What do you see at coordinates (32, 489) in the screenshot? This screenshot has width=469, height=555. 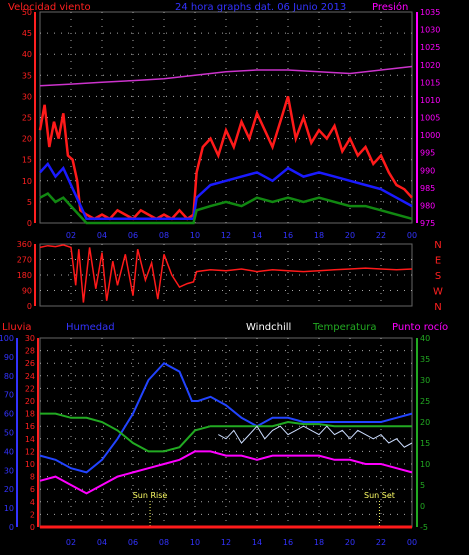 I see `temp-left-tick: 6` at bounding box center [32, 489].